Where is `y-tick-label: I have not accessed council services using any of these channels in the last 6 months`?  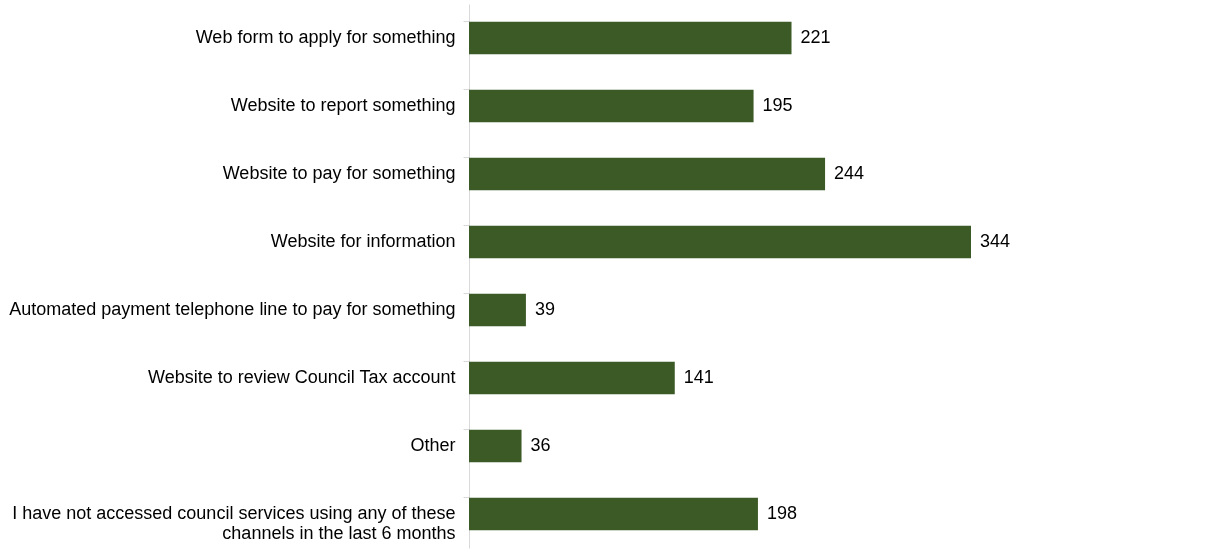 y-tick-label: I have not accessed council services using any of these channels in the last 6 months is located at coordinates (234, 523).